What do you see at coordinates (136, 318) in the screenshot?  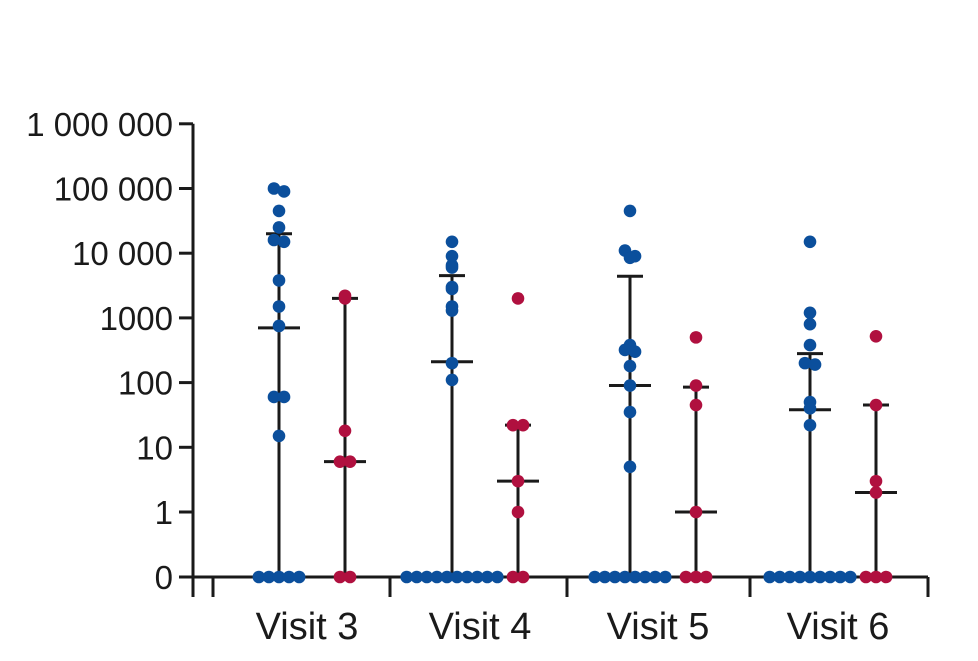 I see `y-tick-label: 1000` at bounding box center [136, 318].